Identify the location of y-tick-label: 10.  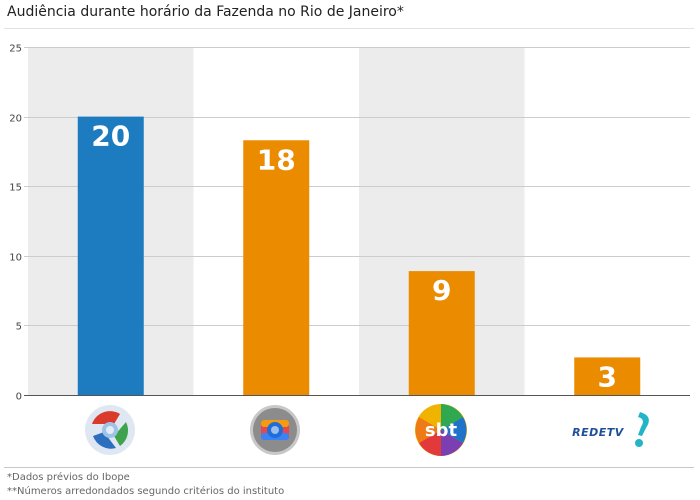
(15, 258).